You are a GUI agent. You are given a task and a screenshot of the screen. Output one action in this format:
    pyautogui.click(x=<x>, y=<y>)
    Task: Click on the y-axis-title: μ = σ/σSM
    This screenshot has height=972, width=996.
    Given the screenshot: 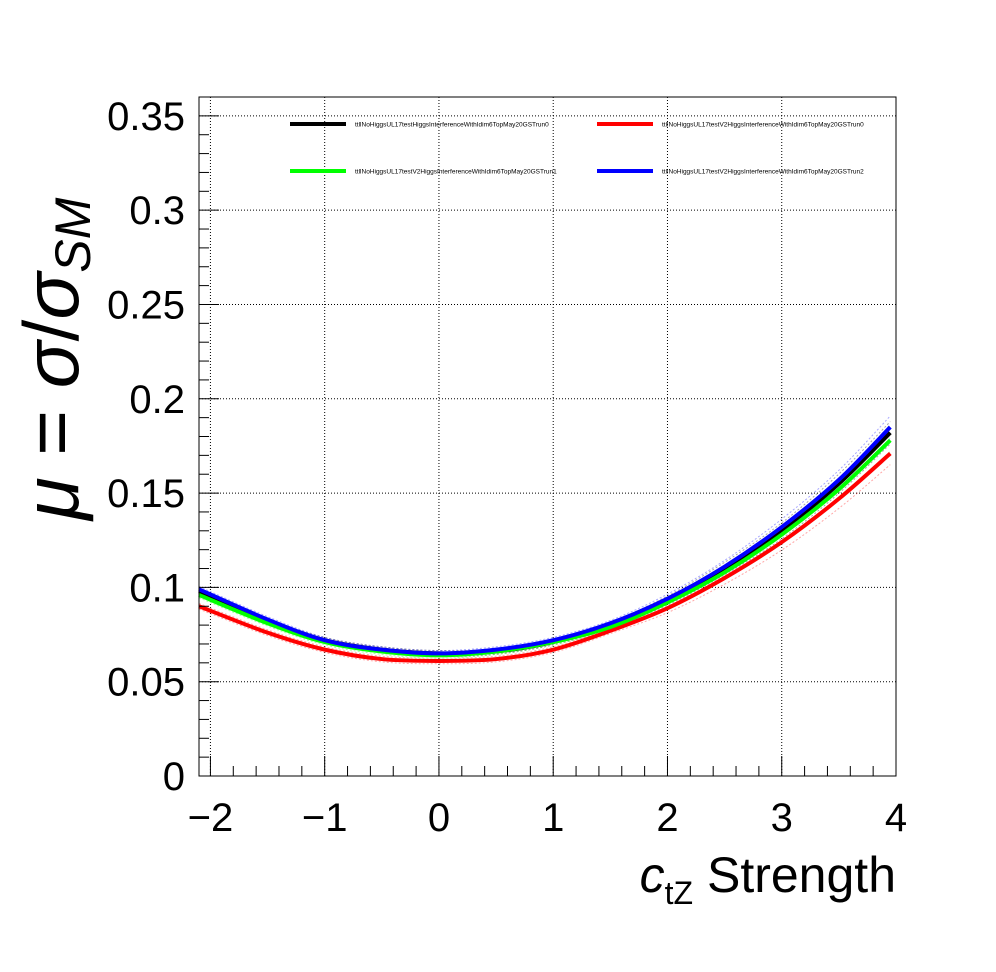 What is the action you would take?
    pyautogui.click(x=54, y=359)
    